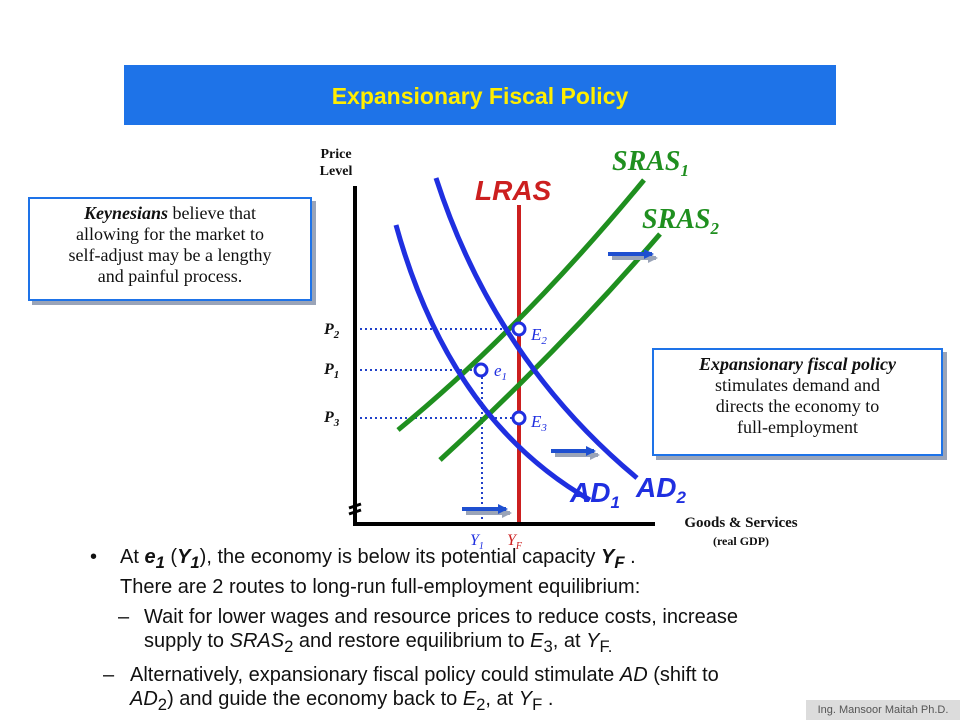  I want to click on keynesian-line-4: and painful process., so click(170, 276).